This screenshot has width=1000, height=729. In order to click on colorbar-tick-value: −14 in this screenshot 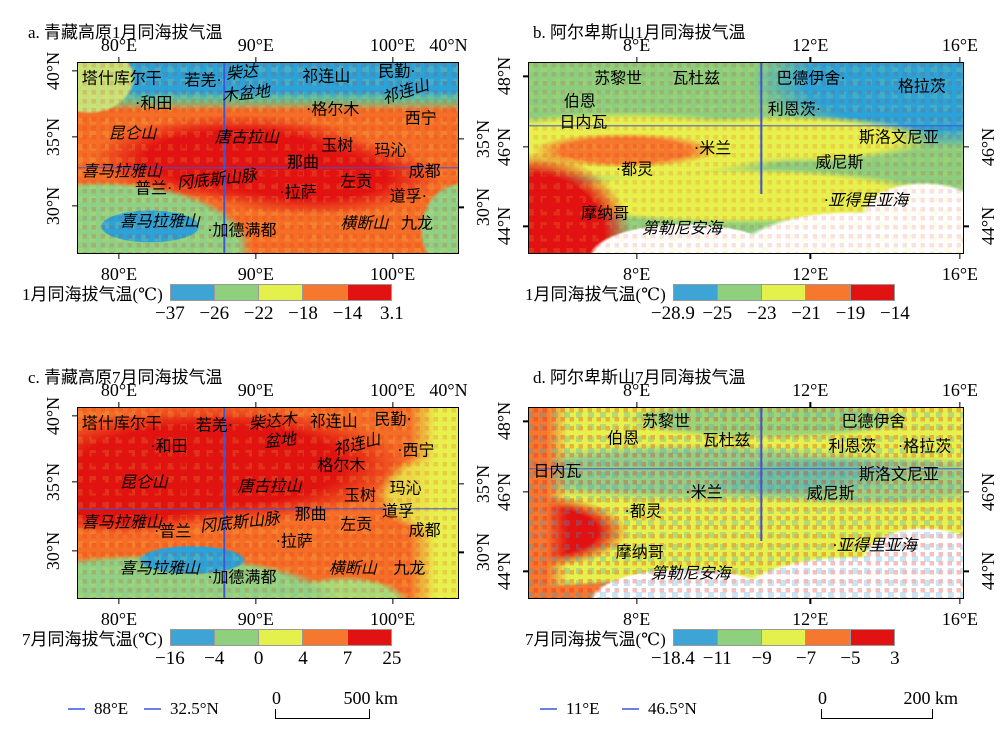, I will do `click(894, 313)`.